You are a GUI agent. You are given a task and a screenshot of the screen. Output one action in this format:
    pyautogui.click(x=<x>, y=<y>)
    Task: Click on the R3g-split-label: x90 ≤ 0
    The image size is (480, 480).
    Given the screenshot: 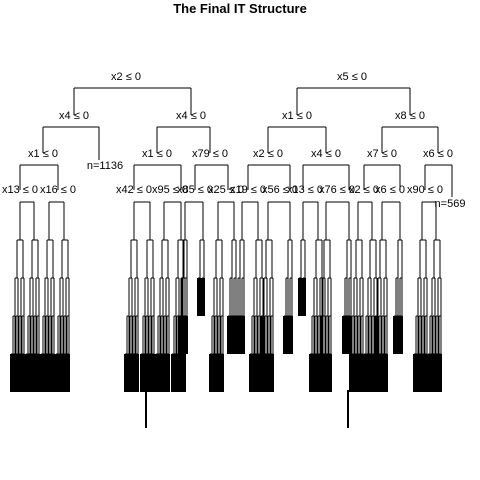 What is the action you would take?
    pyautogui.click(x=425, y=190)
    